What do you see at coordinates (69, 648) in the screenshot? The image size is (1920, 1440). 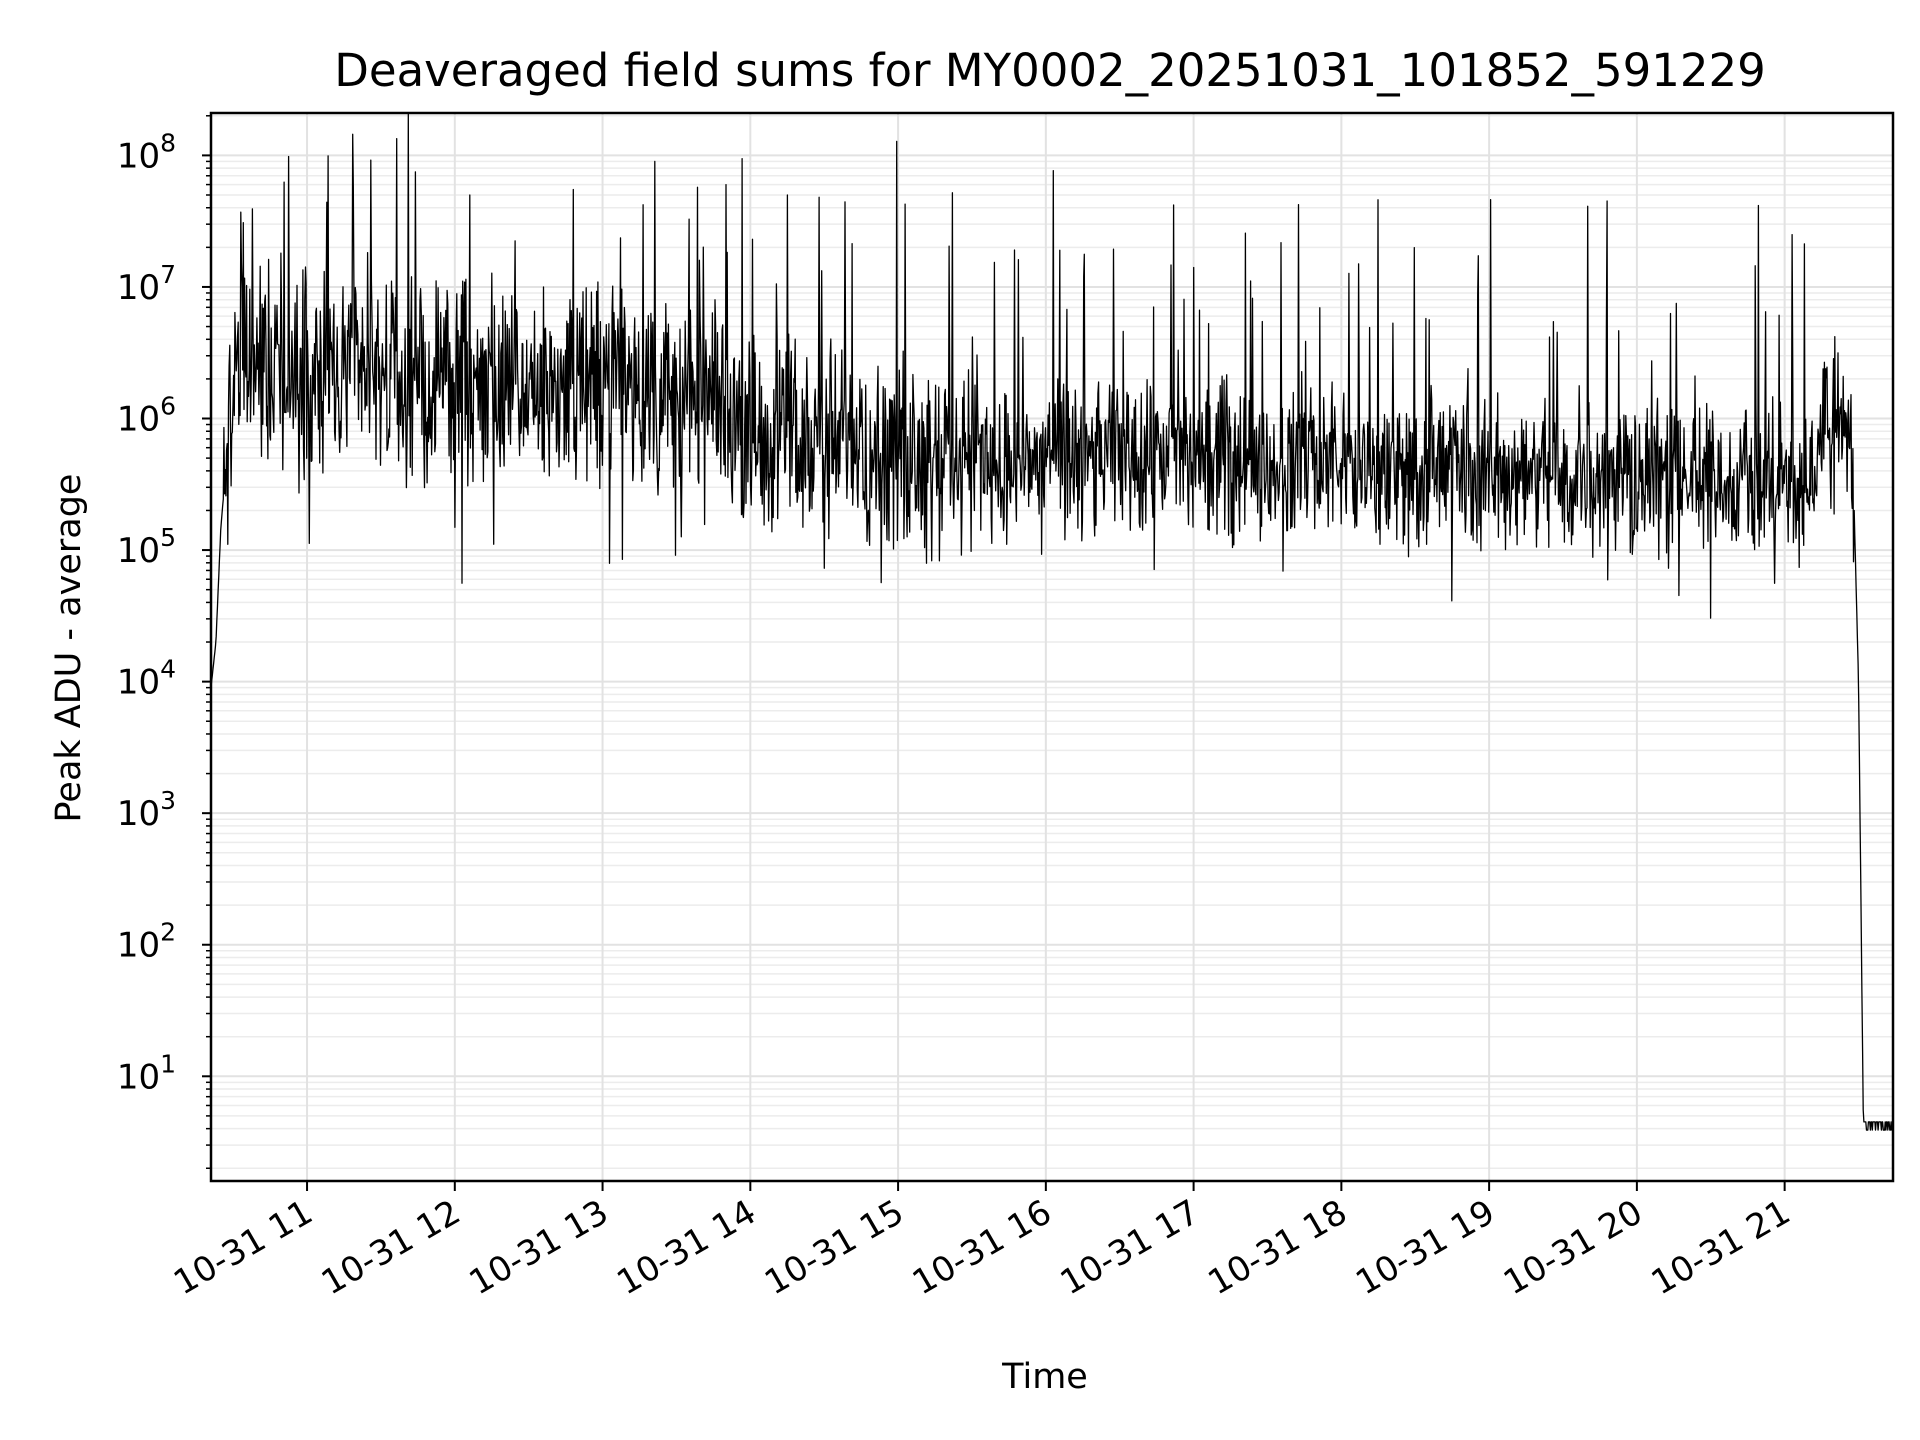 I see `y-axis-label: Peak ADU - average` at bounding box center [69, 648].